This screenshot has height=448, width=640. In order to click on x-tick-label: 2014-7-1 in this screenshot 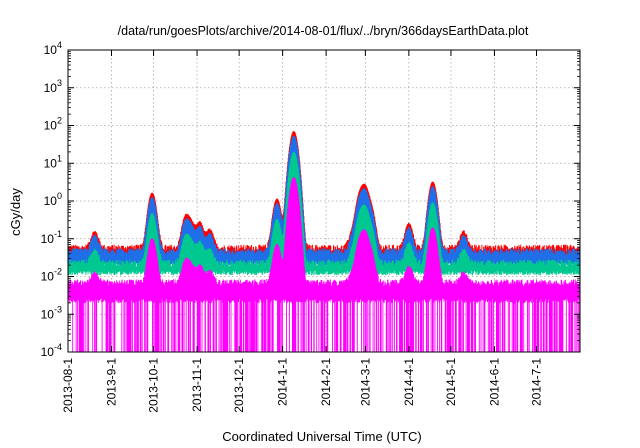, I will do `click(537, 382)`.